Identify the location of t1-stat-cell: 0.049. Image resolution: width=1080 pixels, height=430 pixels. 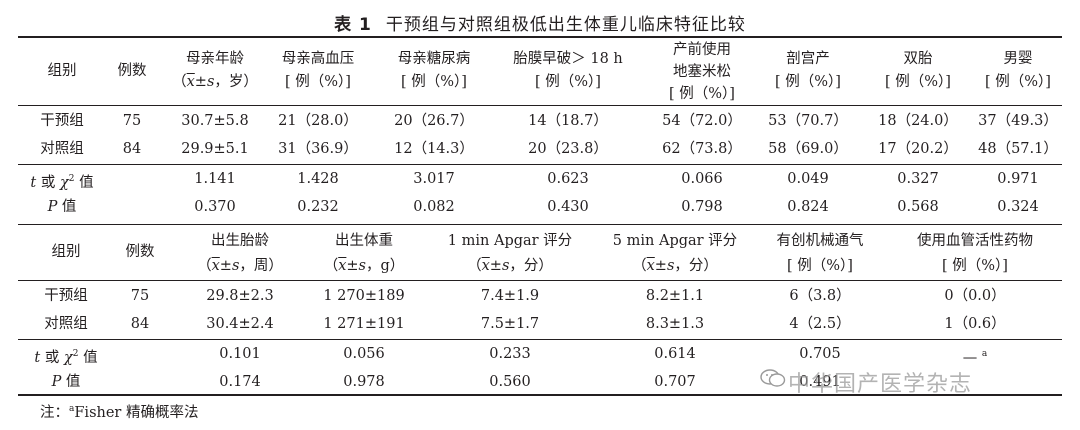
(808, 179).